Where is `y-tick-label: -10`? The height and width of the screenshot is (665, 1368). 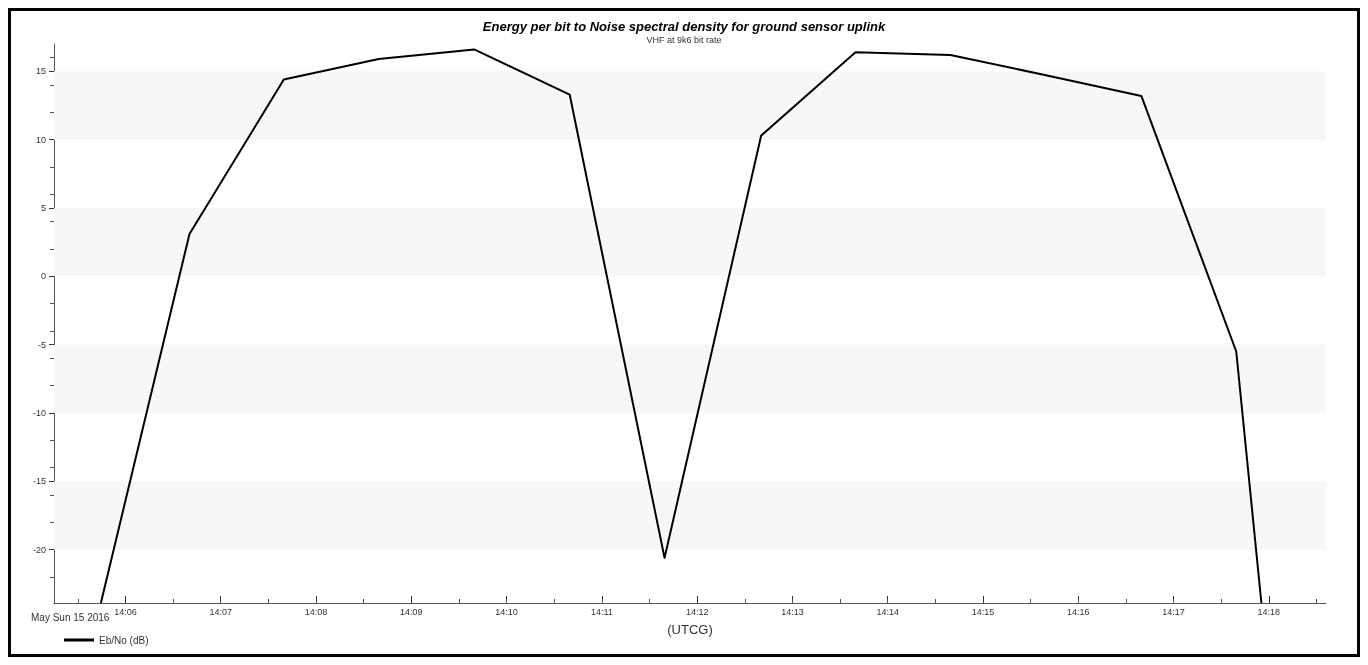 y-tick-label: -10 is located at coordinates (39, 413).